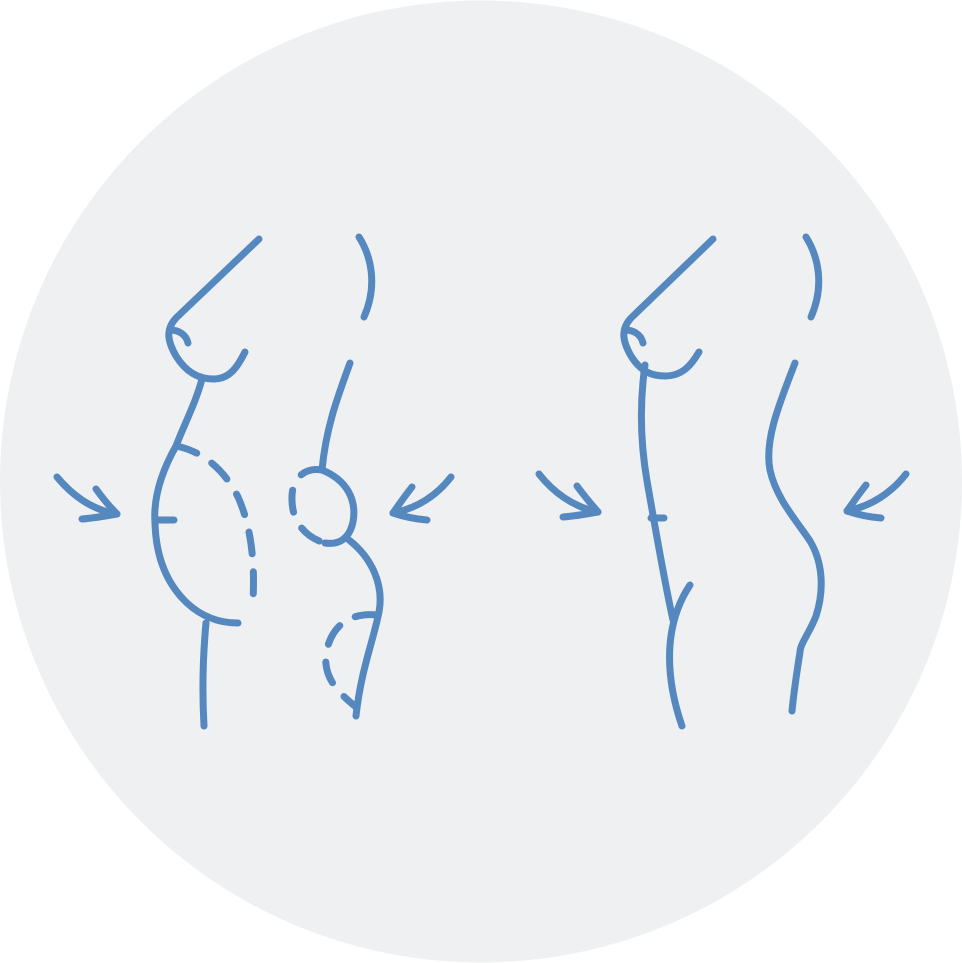 This screenshot has height=963, width=962. What do you see at coordinates (876, 496) in the screenshot?
I see `after-right-arrow-icon` at bounding box center [876, 496].